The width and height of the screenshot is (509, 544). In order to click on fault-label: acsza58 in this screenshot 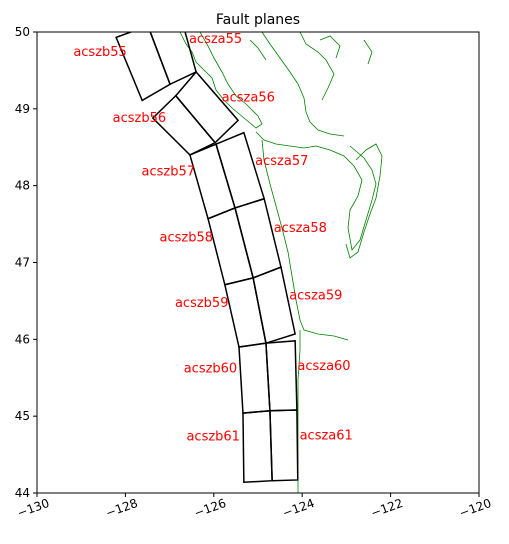, I will do `click(300, 228)`.